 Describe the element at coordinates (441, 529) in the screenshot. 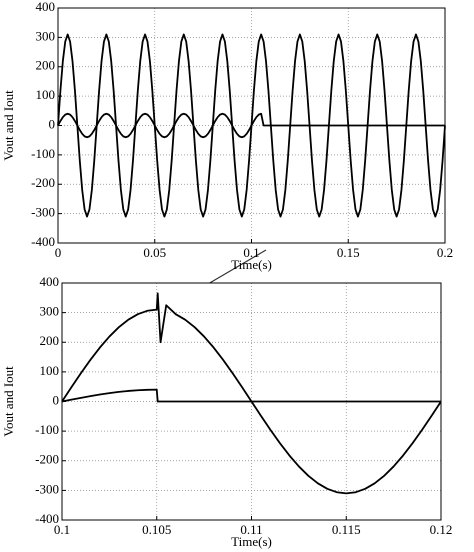

I see `x-tick-label: 0.12` at that location.